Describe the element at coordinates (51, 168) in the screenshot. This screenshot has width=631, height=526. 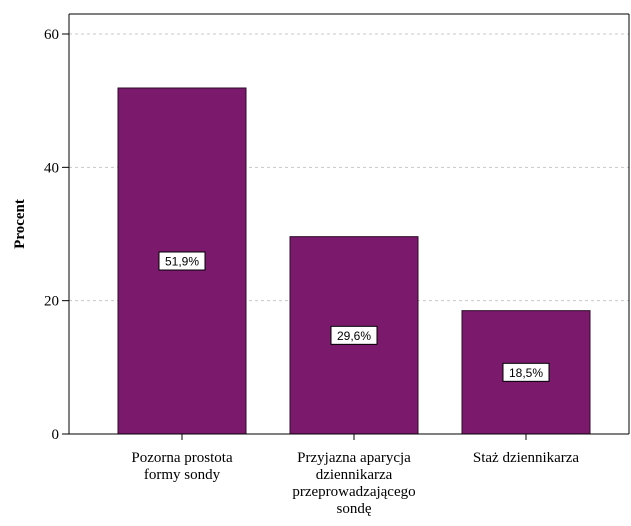
I see `y-tick-label: 40` at that location.